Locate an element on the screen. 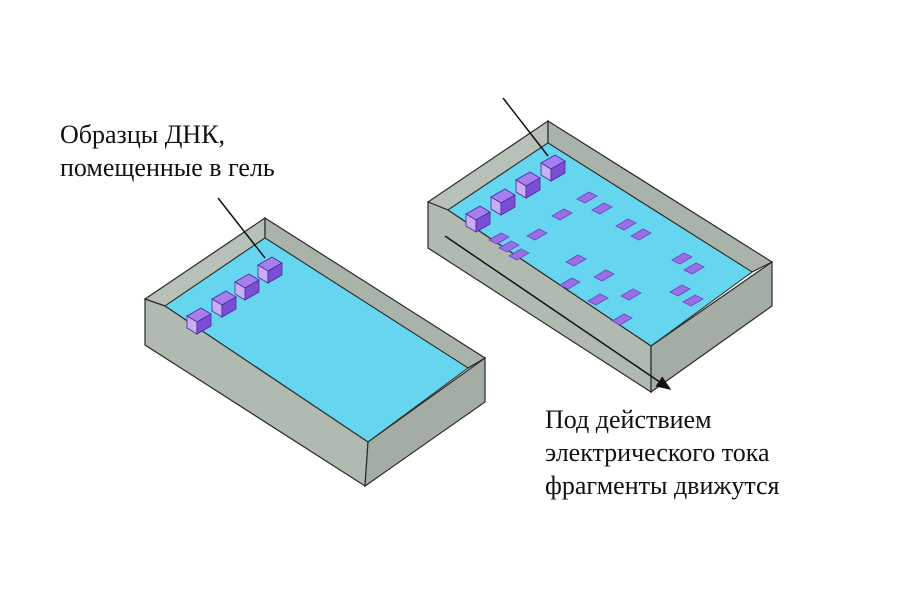 The height and width of the screenshot is (600, 900). left-sample-wells is located at coordinates (234, 295).